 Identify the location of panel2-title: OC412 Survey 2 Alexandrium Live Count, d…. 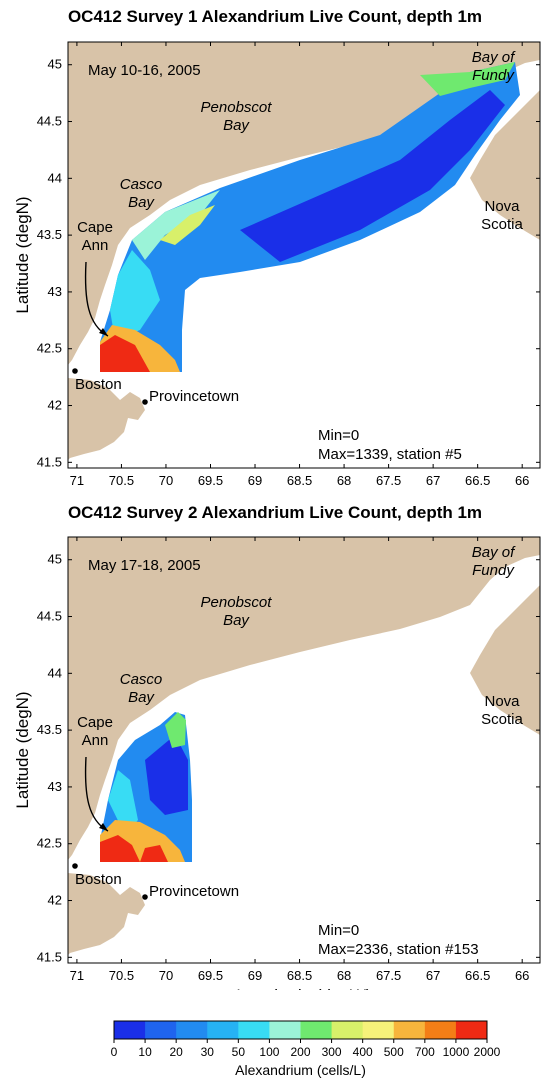
(275, 512).